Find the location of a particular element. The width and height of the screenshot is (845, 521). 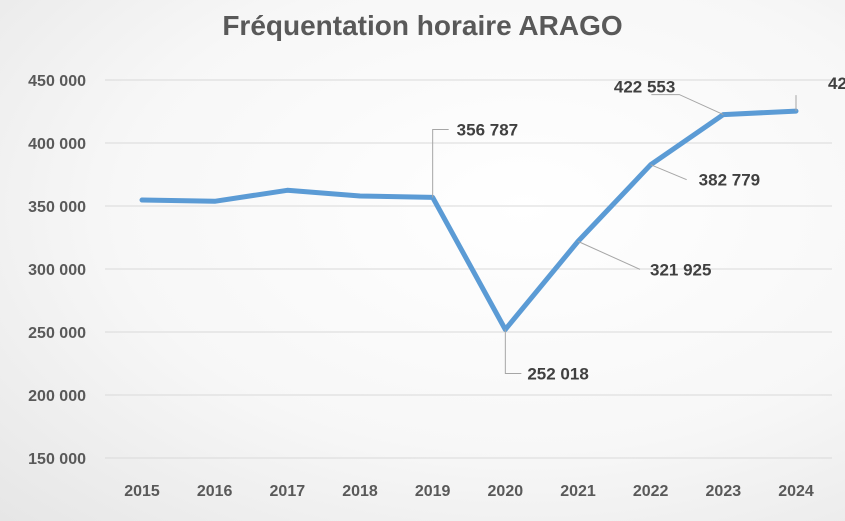

y-tick-label: 400 000 is located at coordinates (57, 144).